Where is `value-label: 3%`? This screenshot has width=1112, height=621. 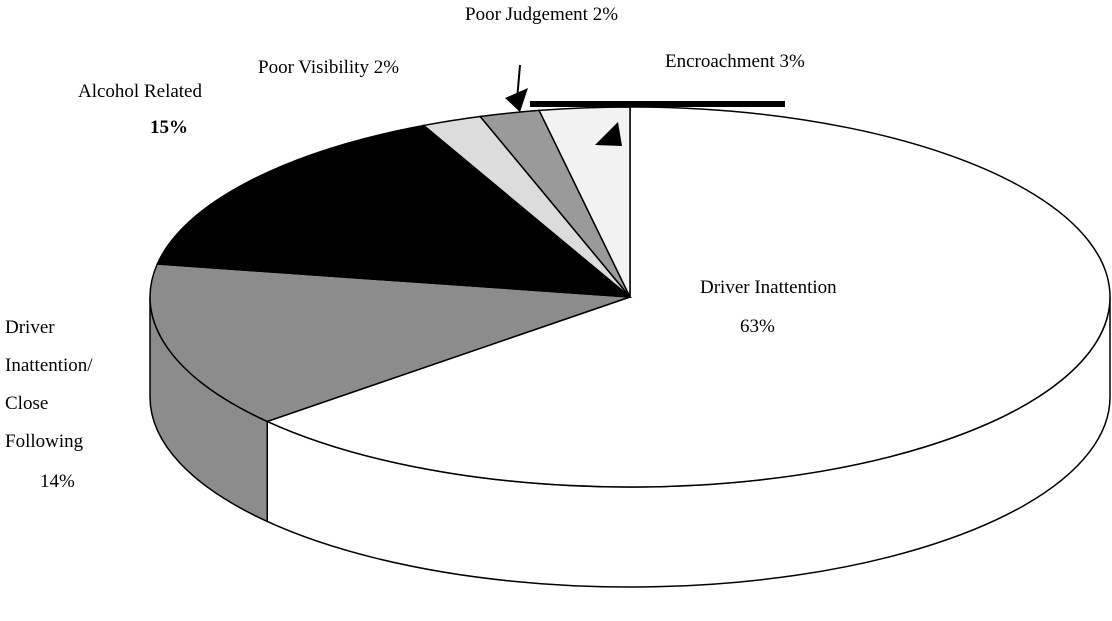
value-label: 3% is located at coordinates (792, 61).